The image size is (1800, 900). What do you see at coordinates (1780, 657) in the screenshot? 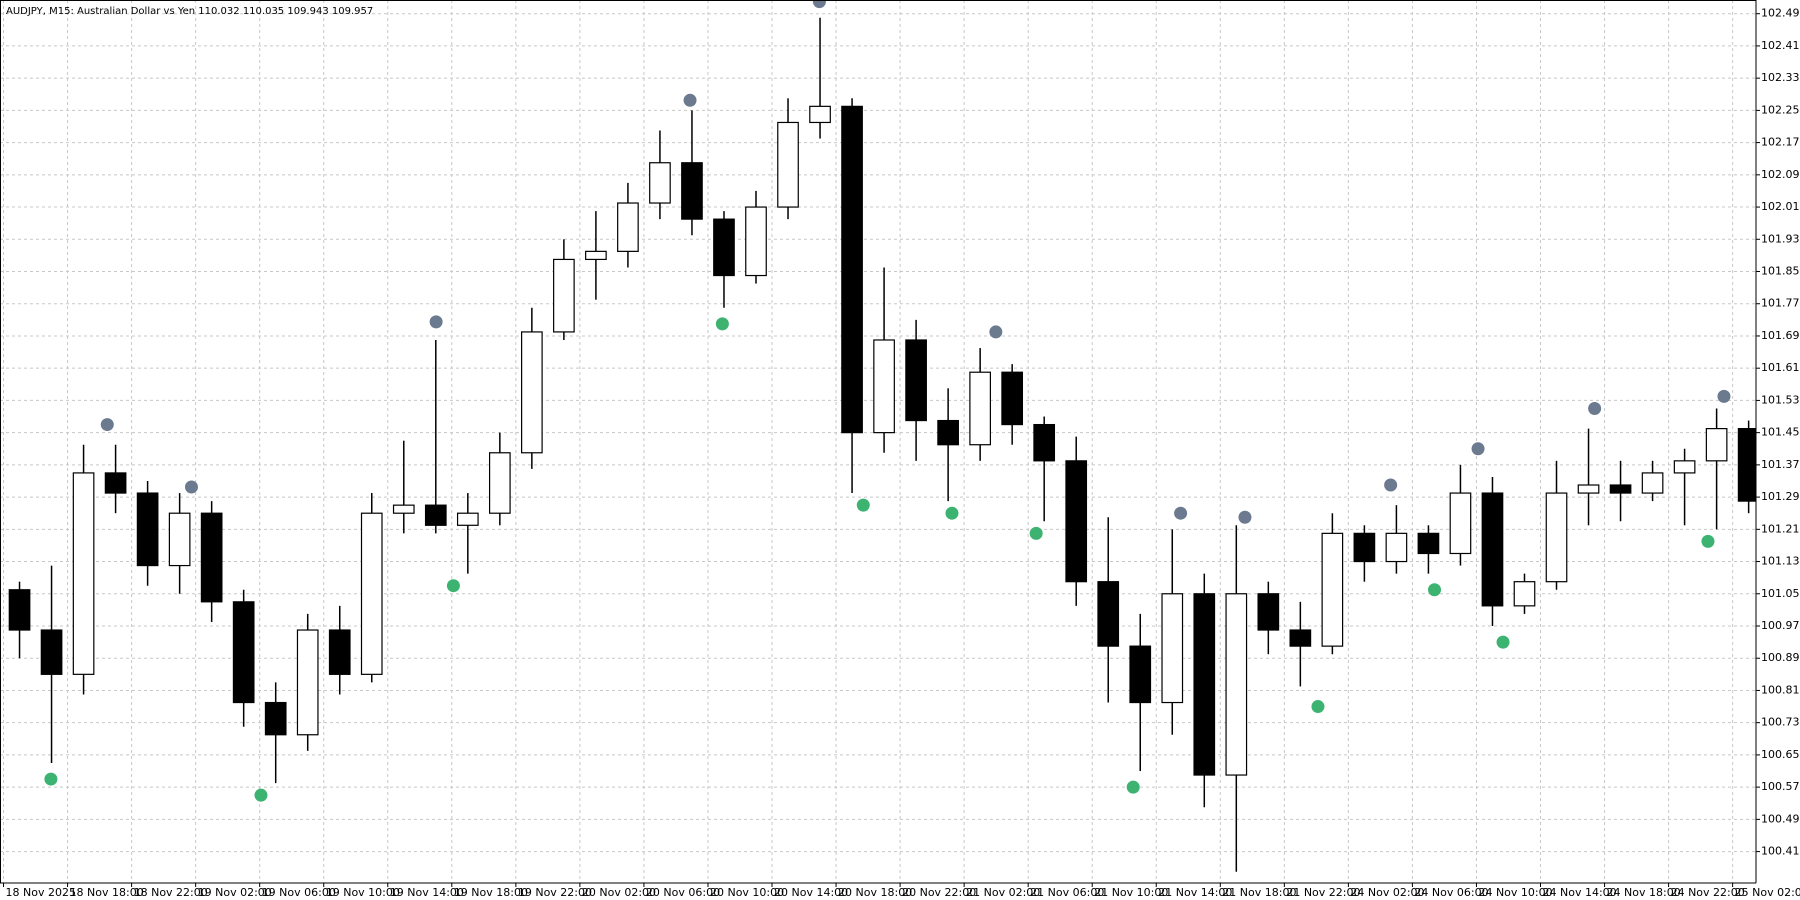
I see `y-tick-label: 100.890` at bounding box center [1780, 657].